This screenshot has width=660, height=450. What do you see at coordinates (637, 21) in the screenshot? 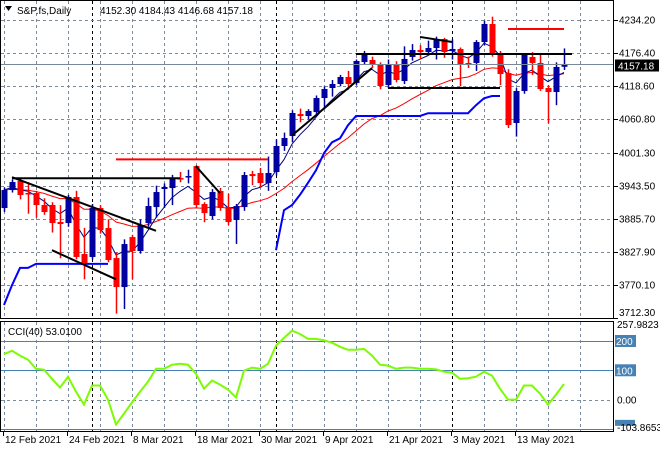
I see `y-tick-label: 4234.20` at bounding box center [637, 21].